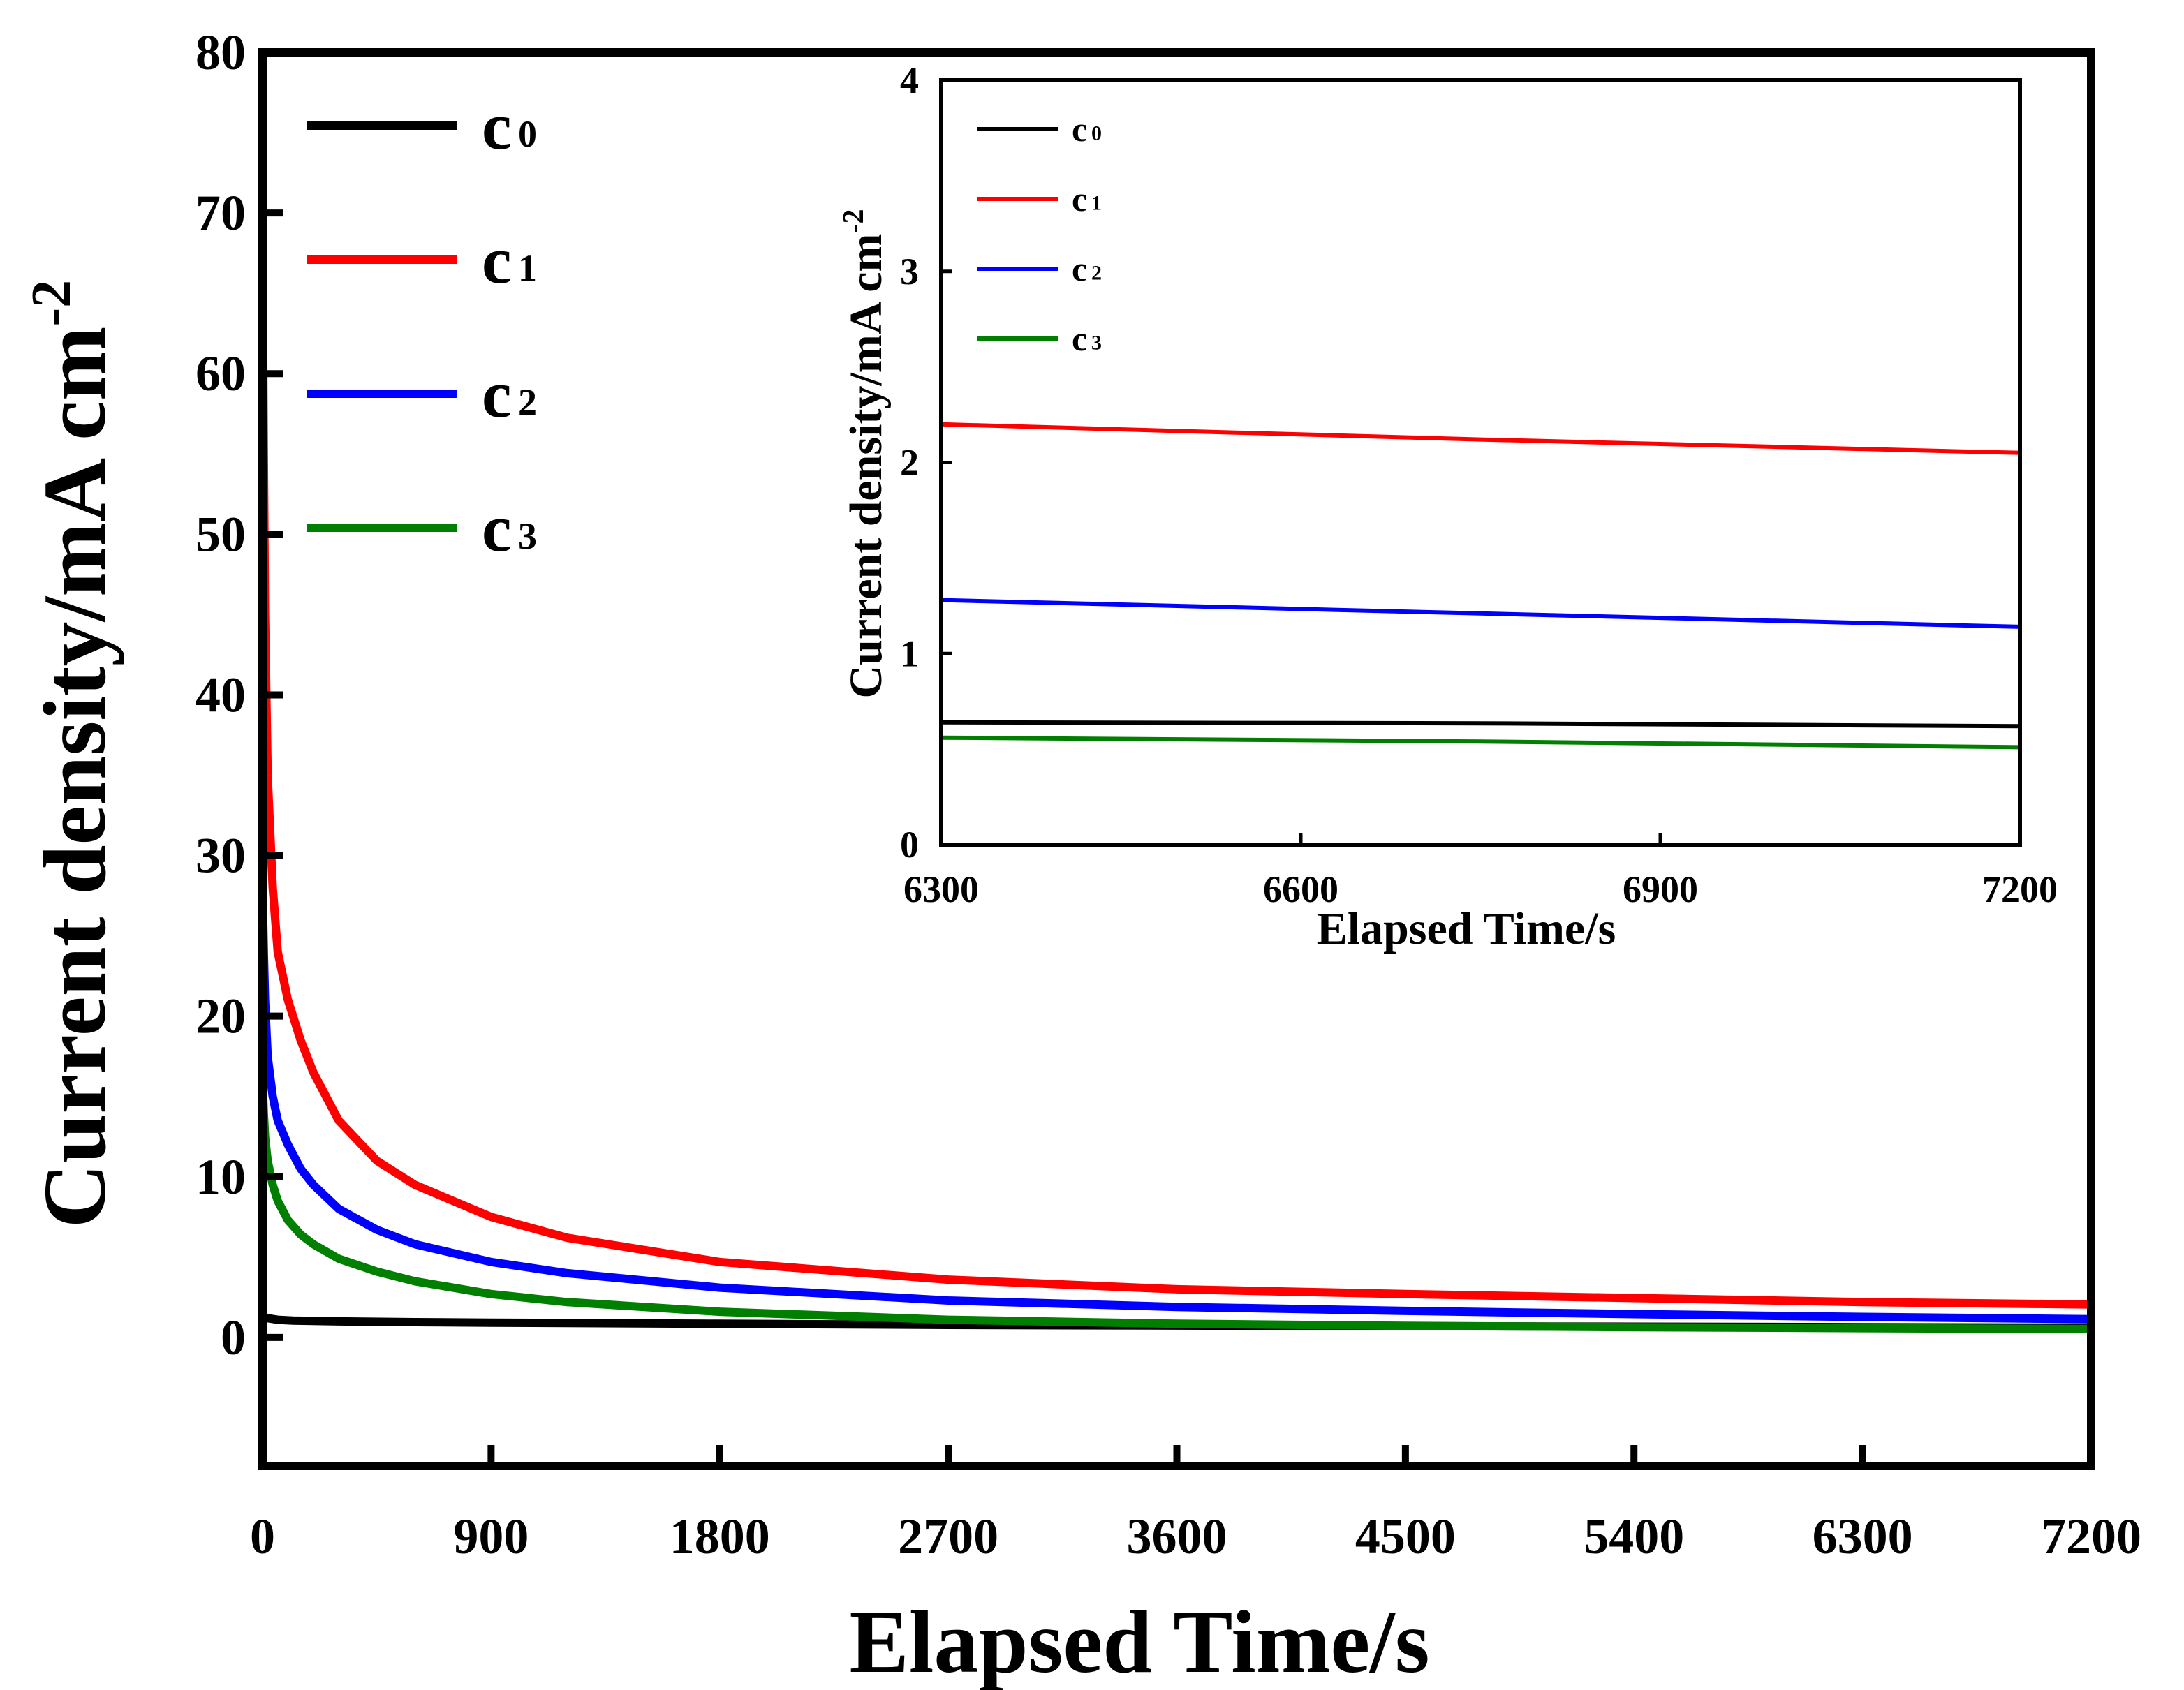 This screenshot has width=2184, height=1690. Describe the element at coordinates (221, 373) in the screenshot. I see `main-y-tick-label: 60` at that location.